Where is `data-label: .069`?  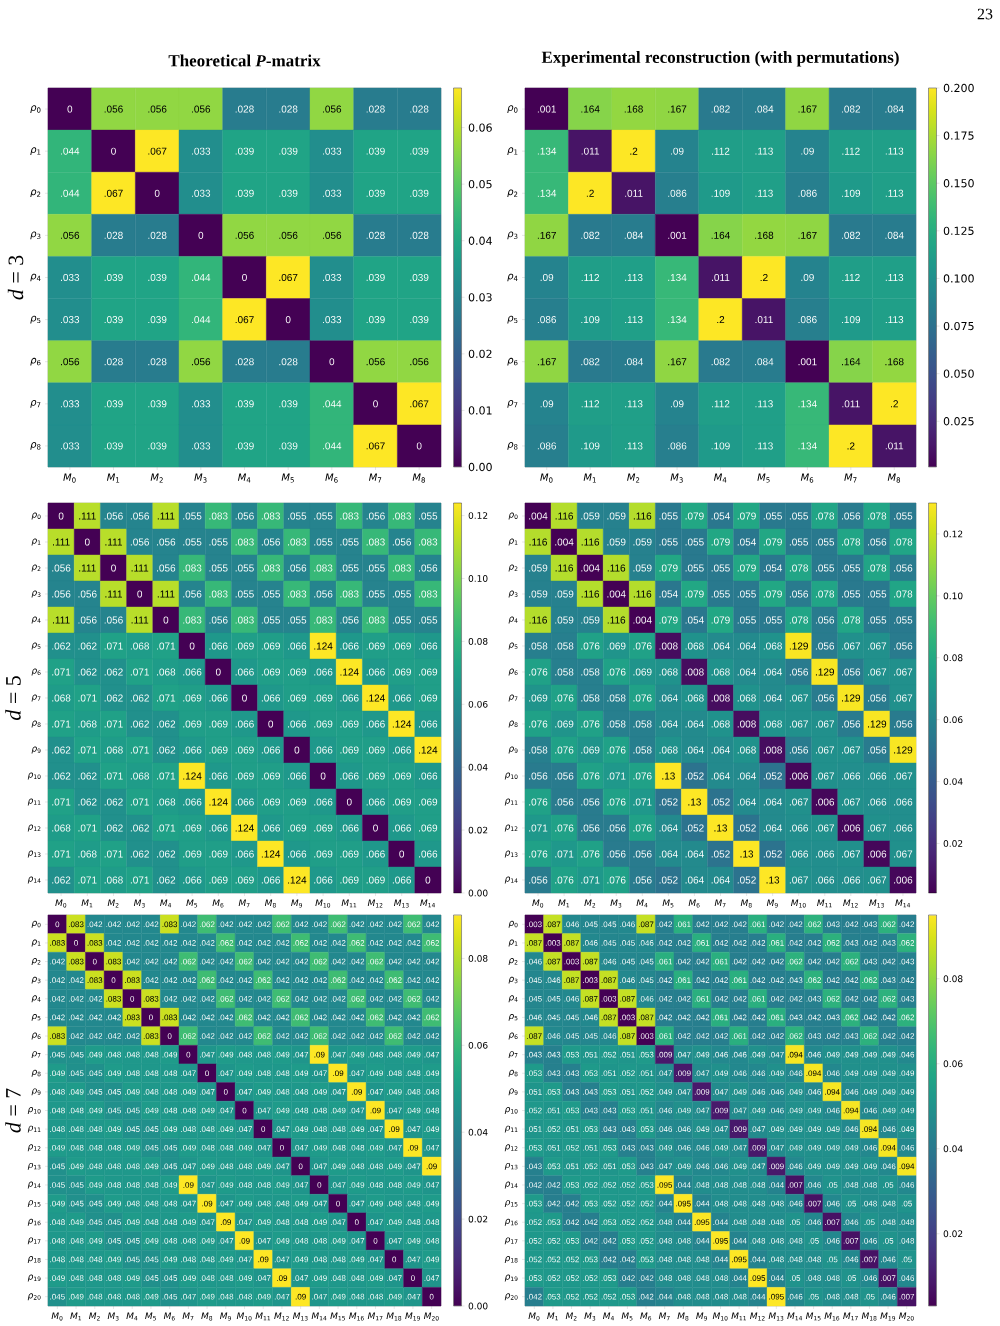
data-label: .069 is located at coordinates (616, 646).